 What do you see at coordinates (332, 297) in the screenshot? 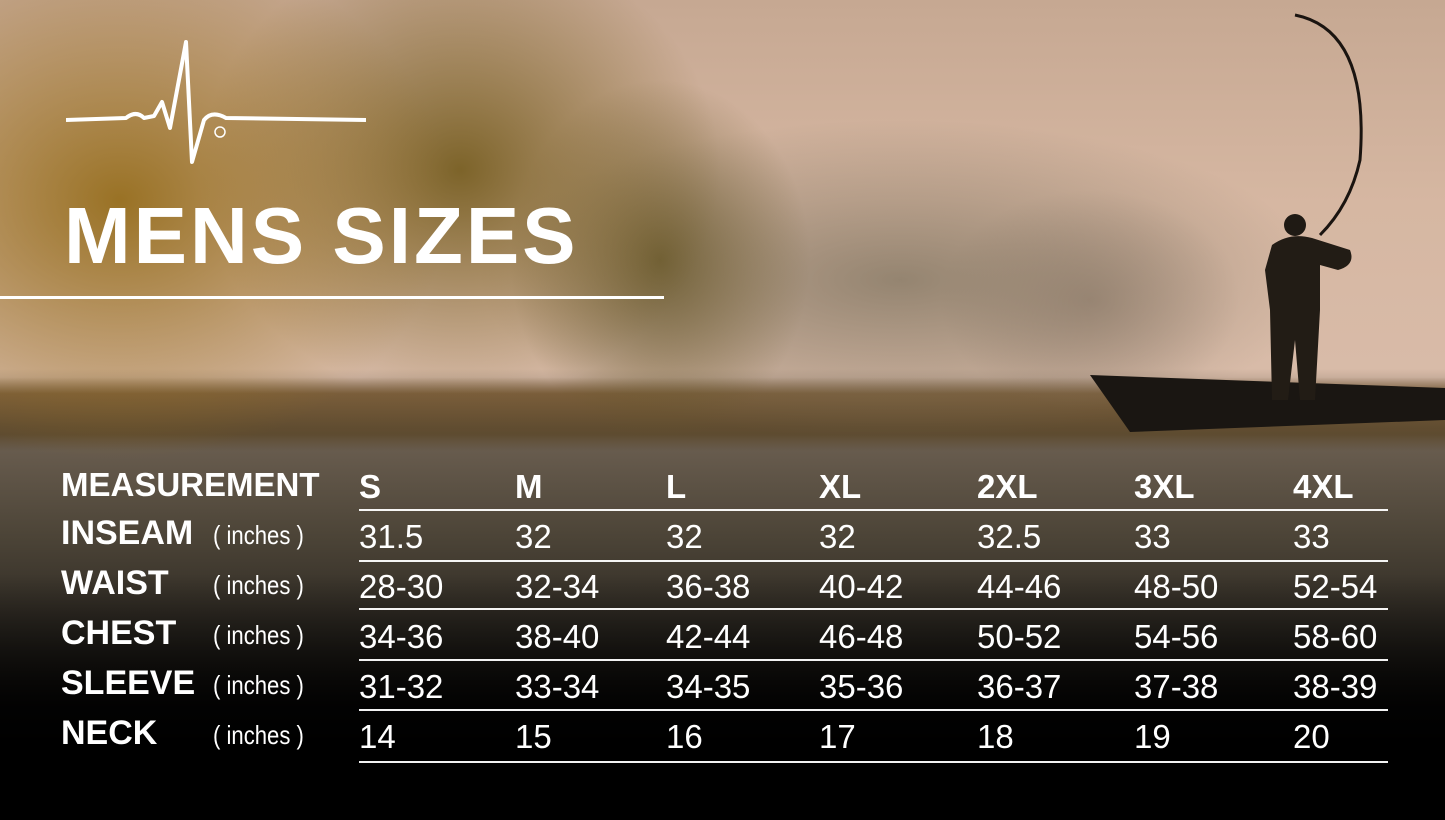
I see `title-divider` at bounding box center [332, 297].